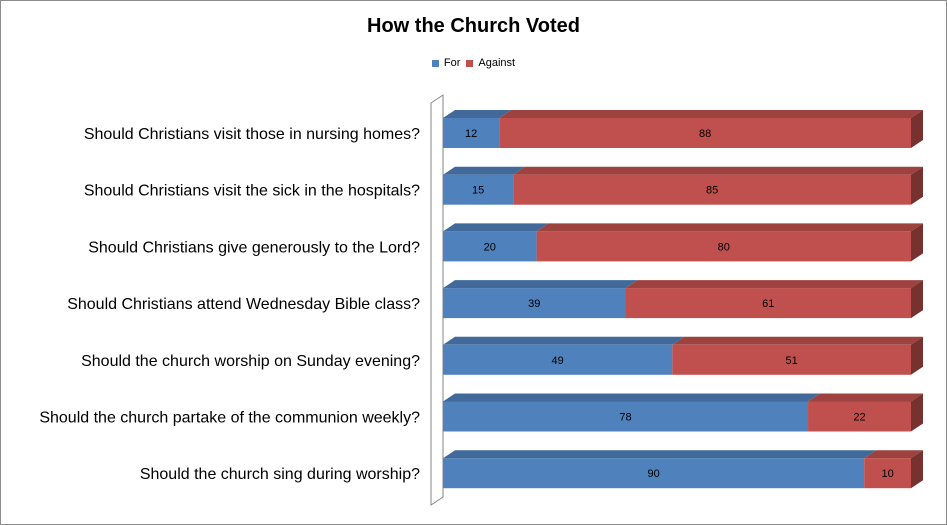 This screenshot has width=947, height=525. I want to click on legend-item-for: For, so click(446, 63).